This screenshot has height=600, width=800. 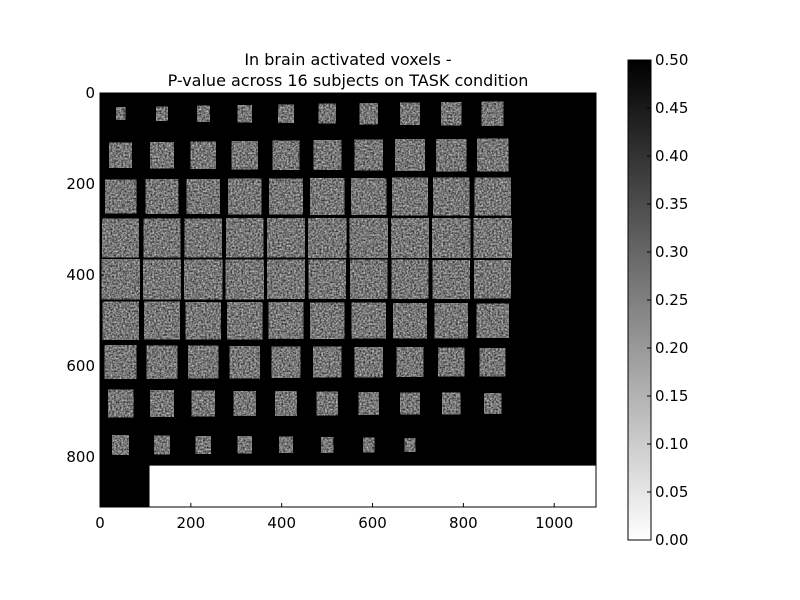 I want to click on x-tick-label: 1000, so click(x=554, y=523).